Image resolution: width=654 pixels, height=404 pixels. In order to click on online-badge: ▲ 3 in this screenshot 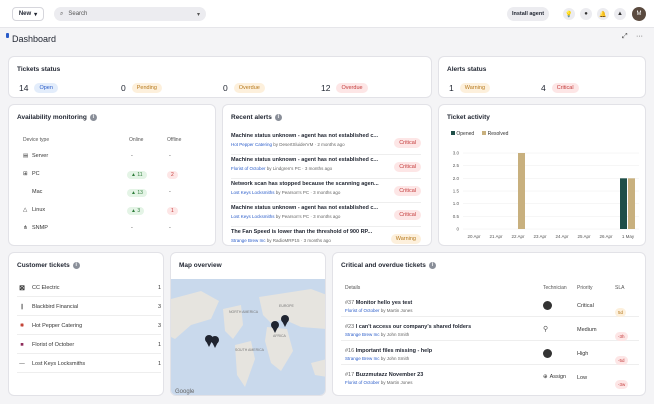, I will do `click(136, 211)`.